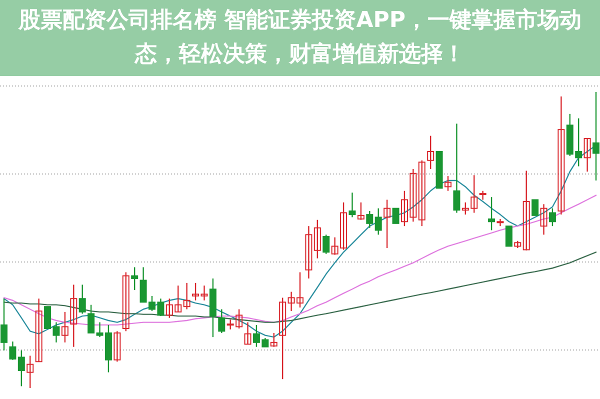 The height and width of the screenshot is (399, 600). Describe the element at coordinates (299, 37) in the screenshot. I see `chart-title: 股票配资公司排名榜 智能证券投资APP，一键掌握市场动态，轻松决策，财富增值新选择！` at that location.